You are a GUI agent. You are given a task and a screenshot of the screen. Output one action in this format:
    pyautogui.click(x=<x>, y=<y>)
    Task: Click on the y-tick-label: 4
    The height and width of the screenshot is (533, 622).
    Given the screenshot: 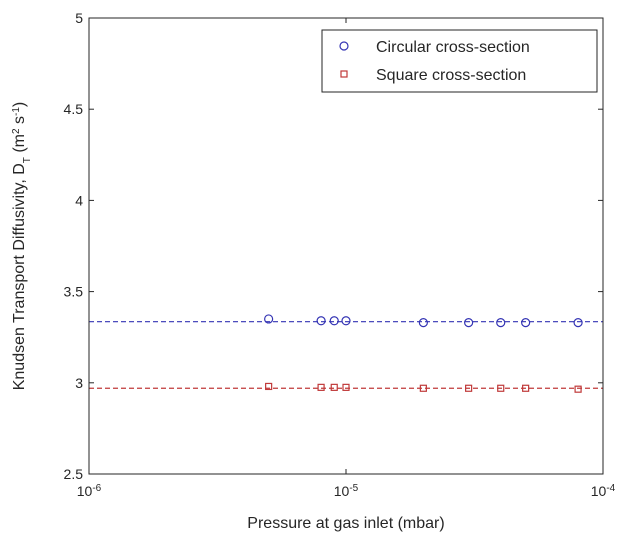 What is the action you would take?
    pyautogui.click(x=79, y=200)
    